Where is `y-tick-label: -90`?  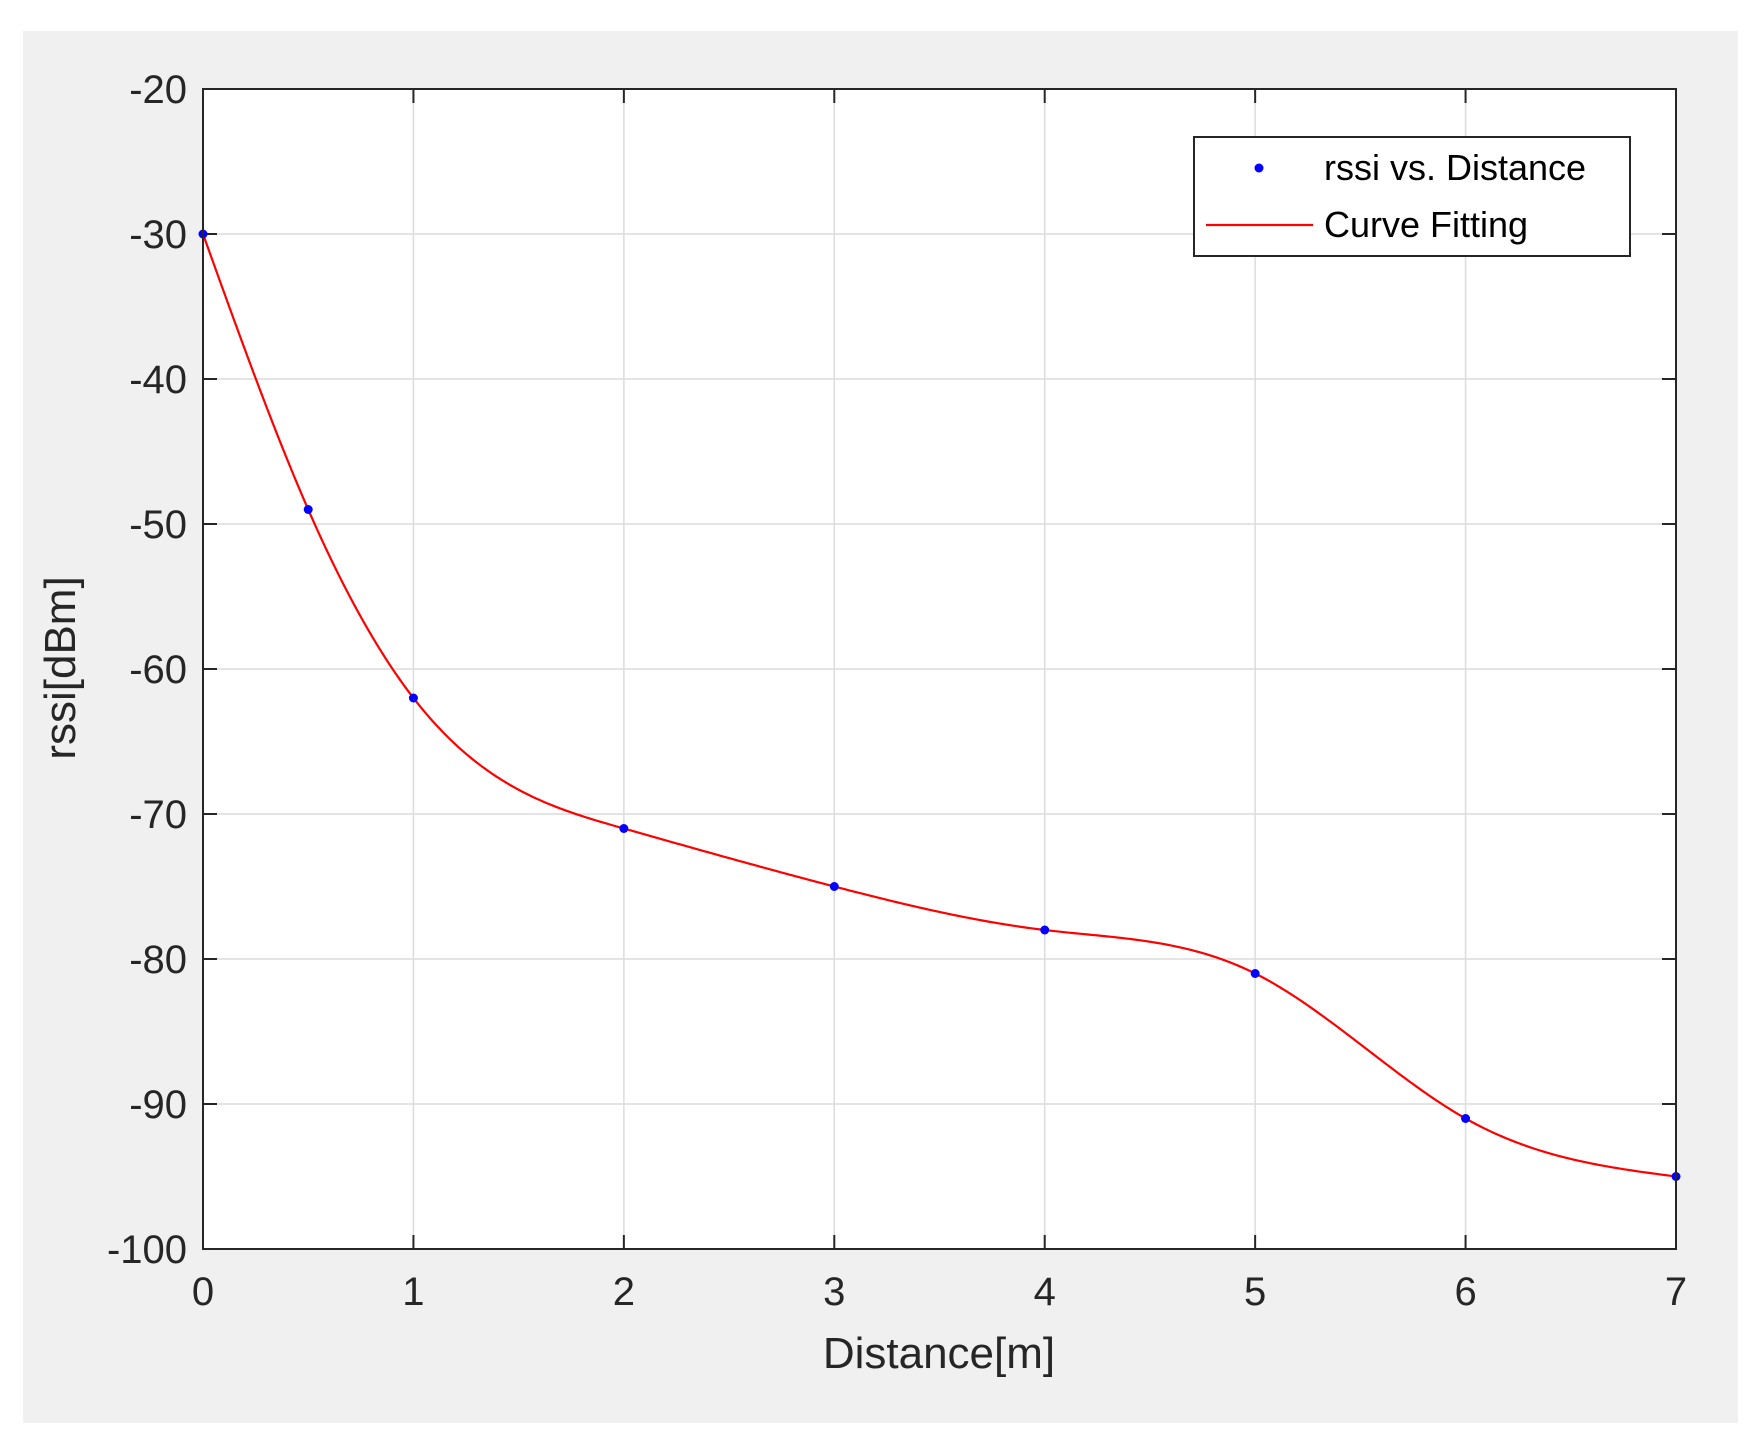
y-tick-label: -90 is located at coordinates (158, 1105).